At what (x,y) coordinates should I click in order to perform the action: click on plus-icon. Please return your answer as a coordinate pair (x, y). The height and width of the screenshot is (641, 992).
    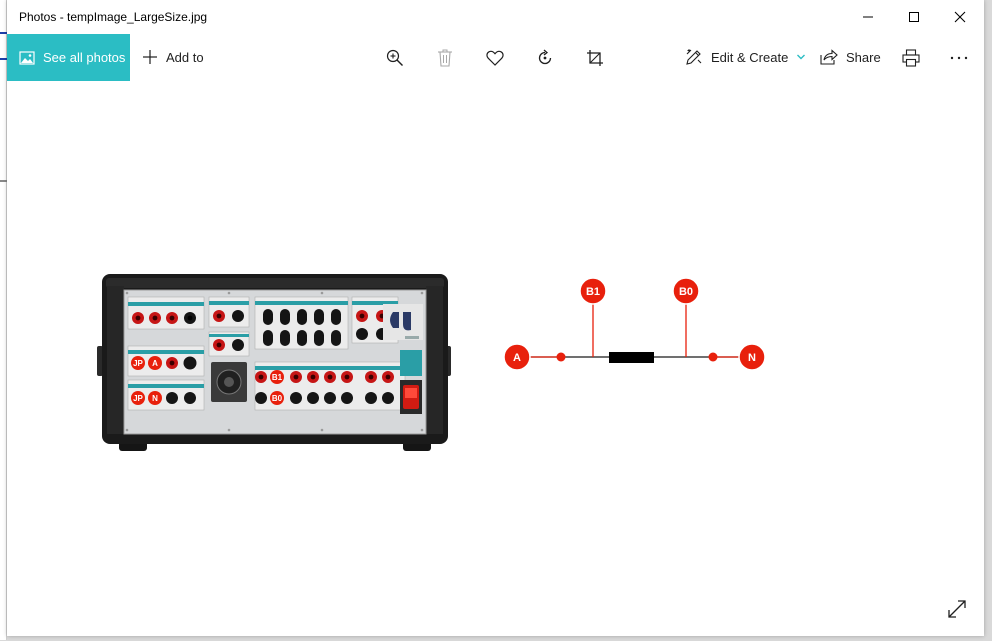
    Looking at the image, I should click on (150, 57).